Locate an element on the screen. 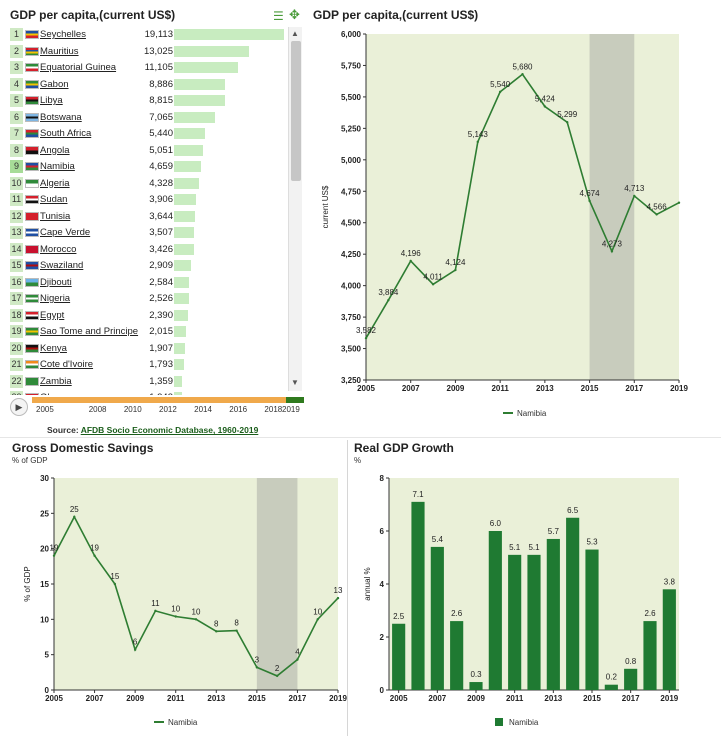 Image resolution: width=721 pixels, height=736 pixels. ranking-row: 16 Djibouti 2,584 is located at coordinates (149, 283).